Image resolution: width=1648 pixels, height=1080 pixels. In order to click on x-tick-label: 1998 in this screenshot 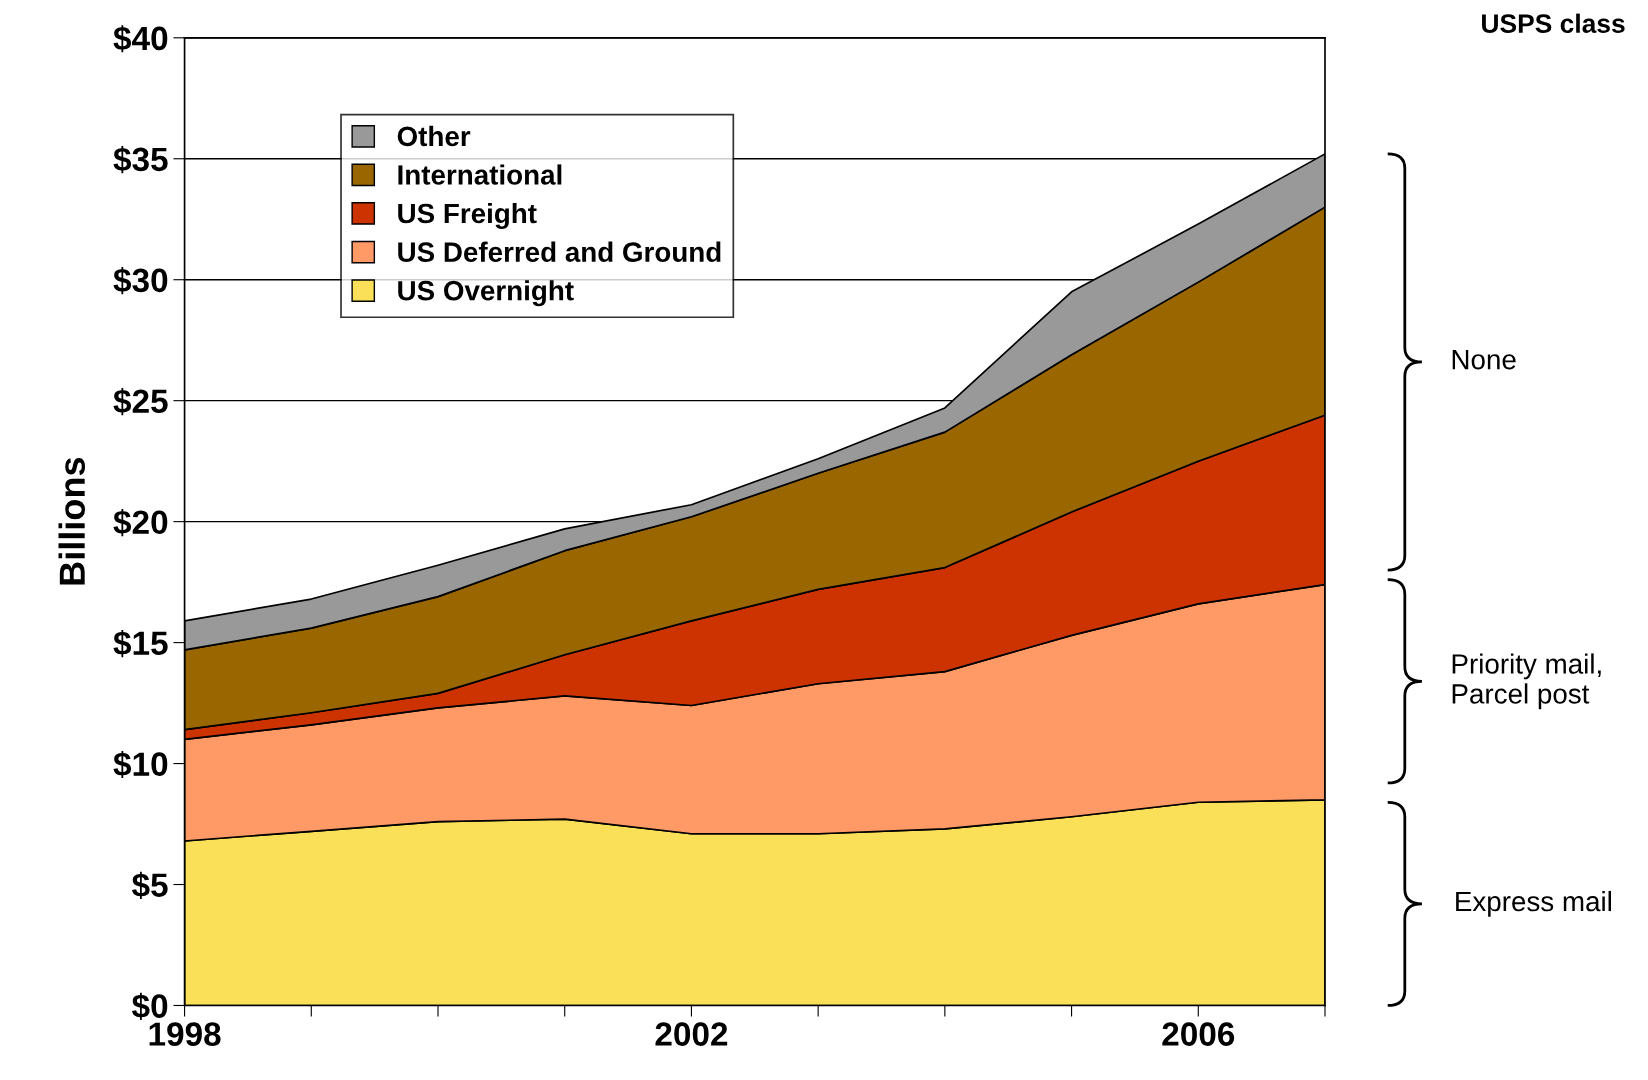, I will do `click(185, 1034)`.